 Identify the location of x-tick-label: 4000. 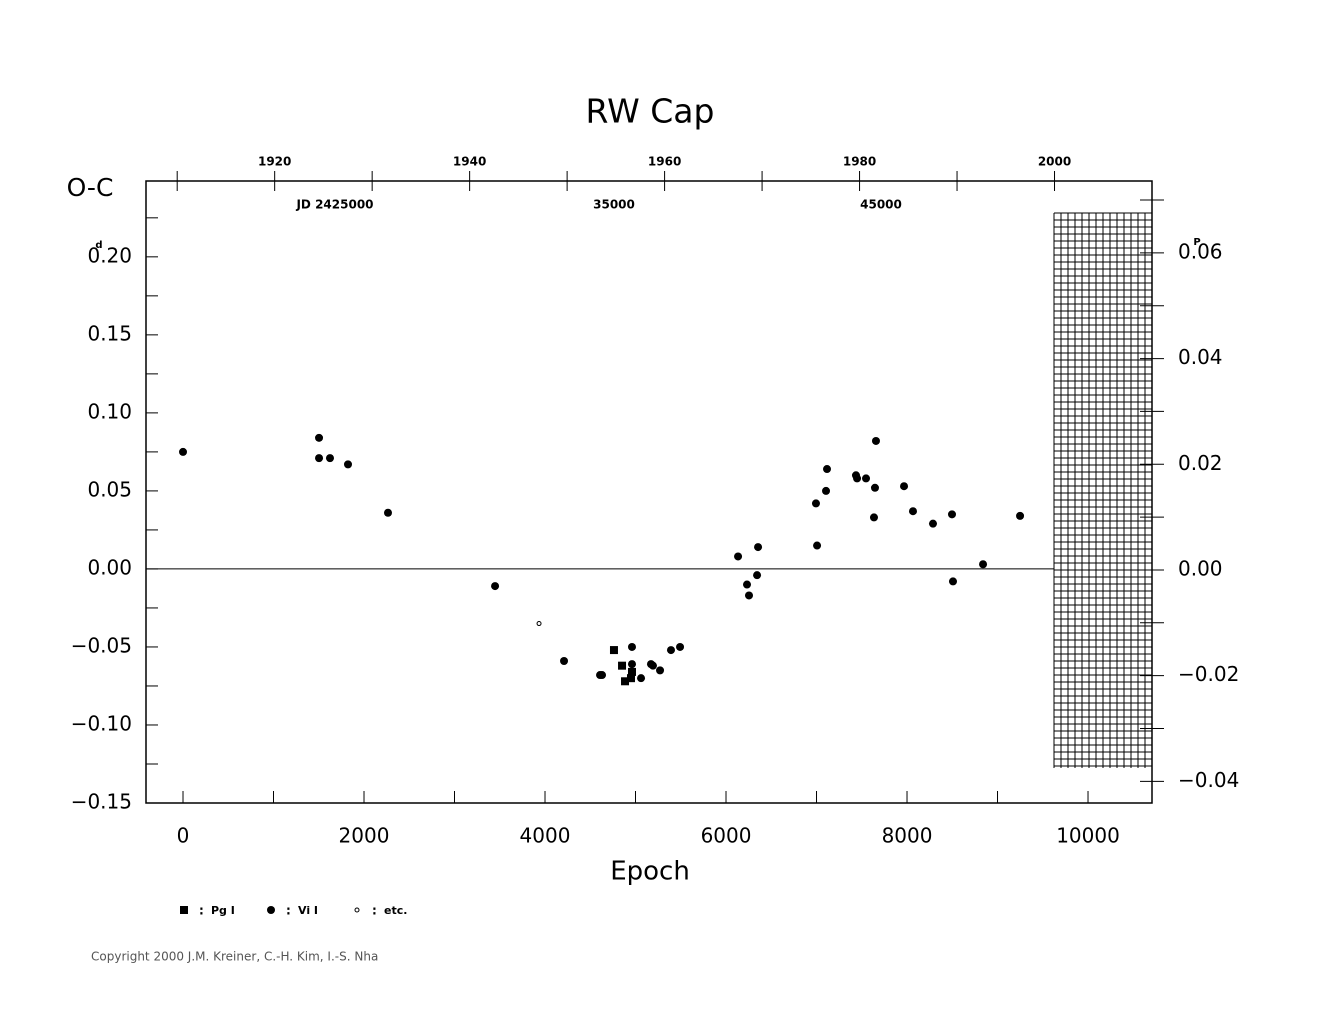
(545, 836).